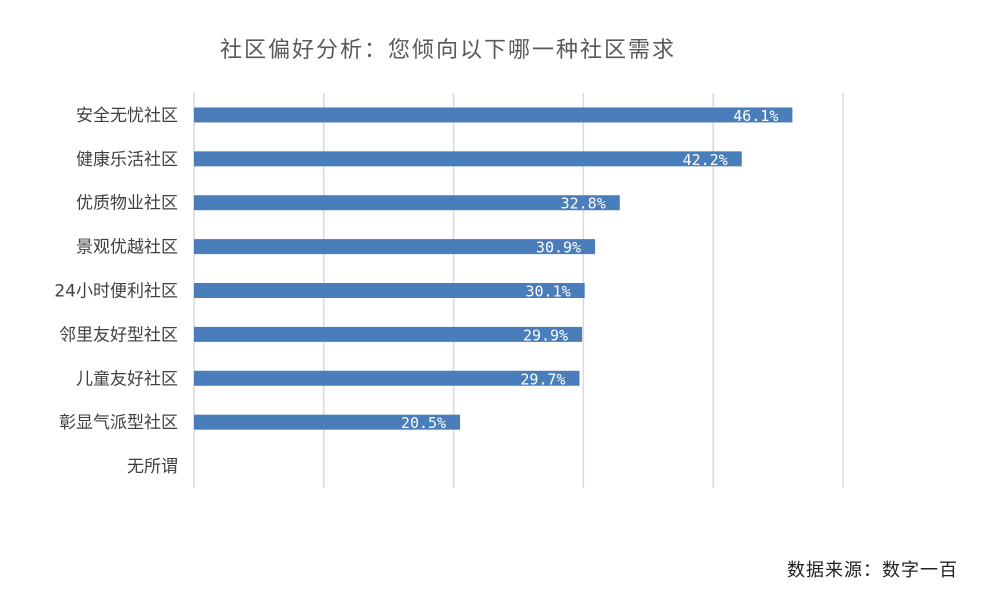  Describe the element at coordinates (127, 379) in the screenshot. I see `category-label: 儿童友好社区` at that location.